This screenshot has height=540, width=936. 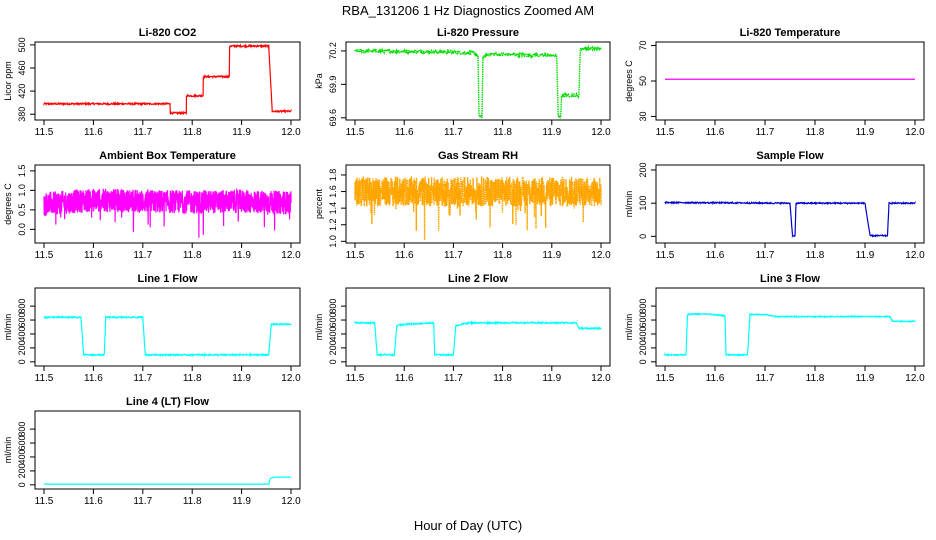 I want to click on y-tick-label: 1.2, so click(x=333, y=224).